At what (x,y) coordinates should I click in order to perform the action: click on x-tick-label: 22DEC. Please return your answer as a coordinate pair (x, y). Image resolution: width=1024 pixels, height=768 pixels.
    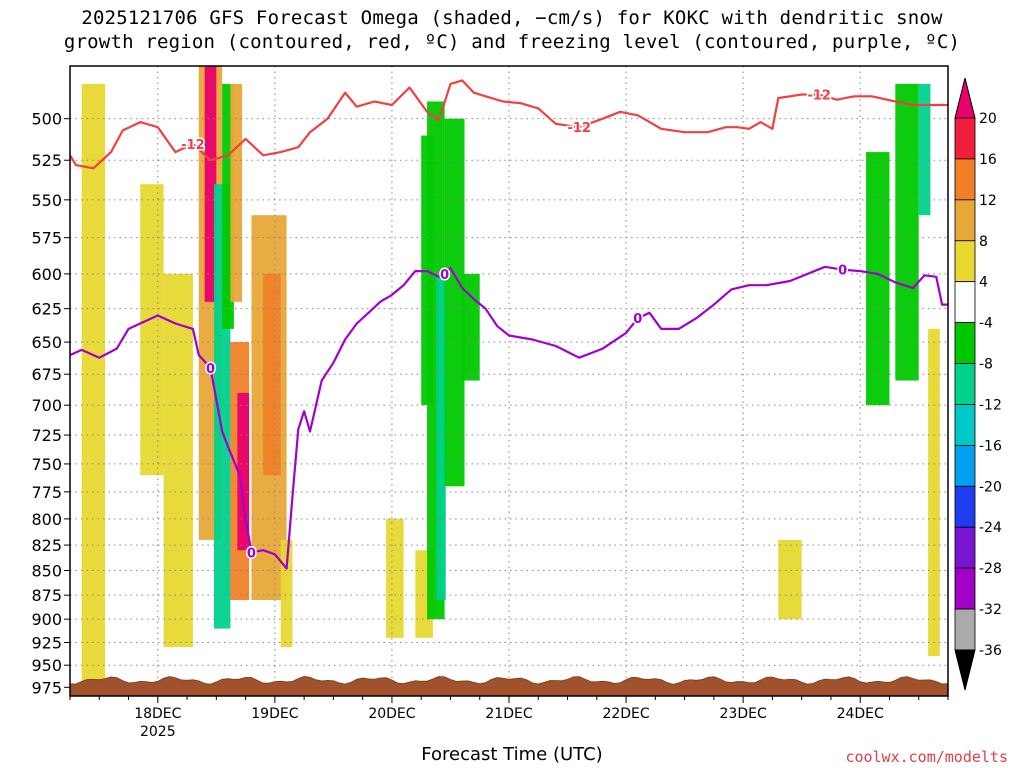
    Looking at the image, I should click on (625, 714).